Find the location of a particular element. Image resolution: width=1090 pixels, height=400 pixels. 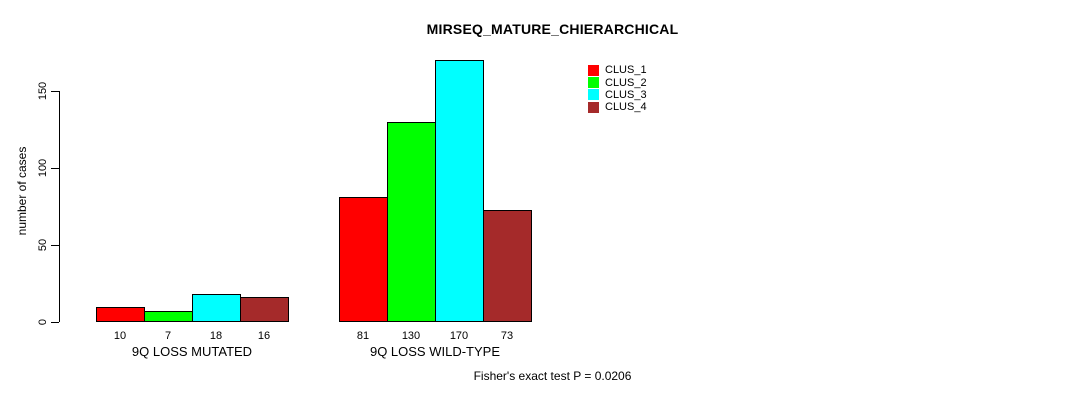

legend-item-clus_3: CLUS_3 is located at coordinates (617, 95).